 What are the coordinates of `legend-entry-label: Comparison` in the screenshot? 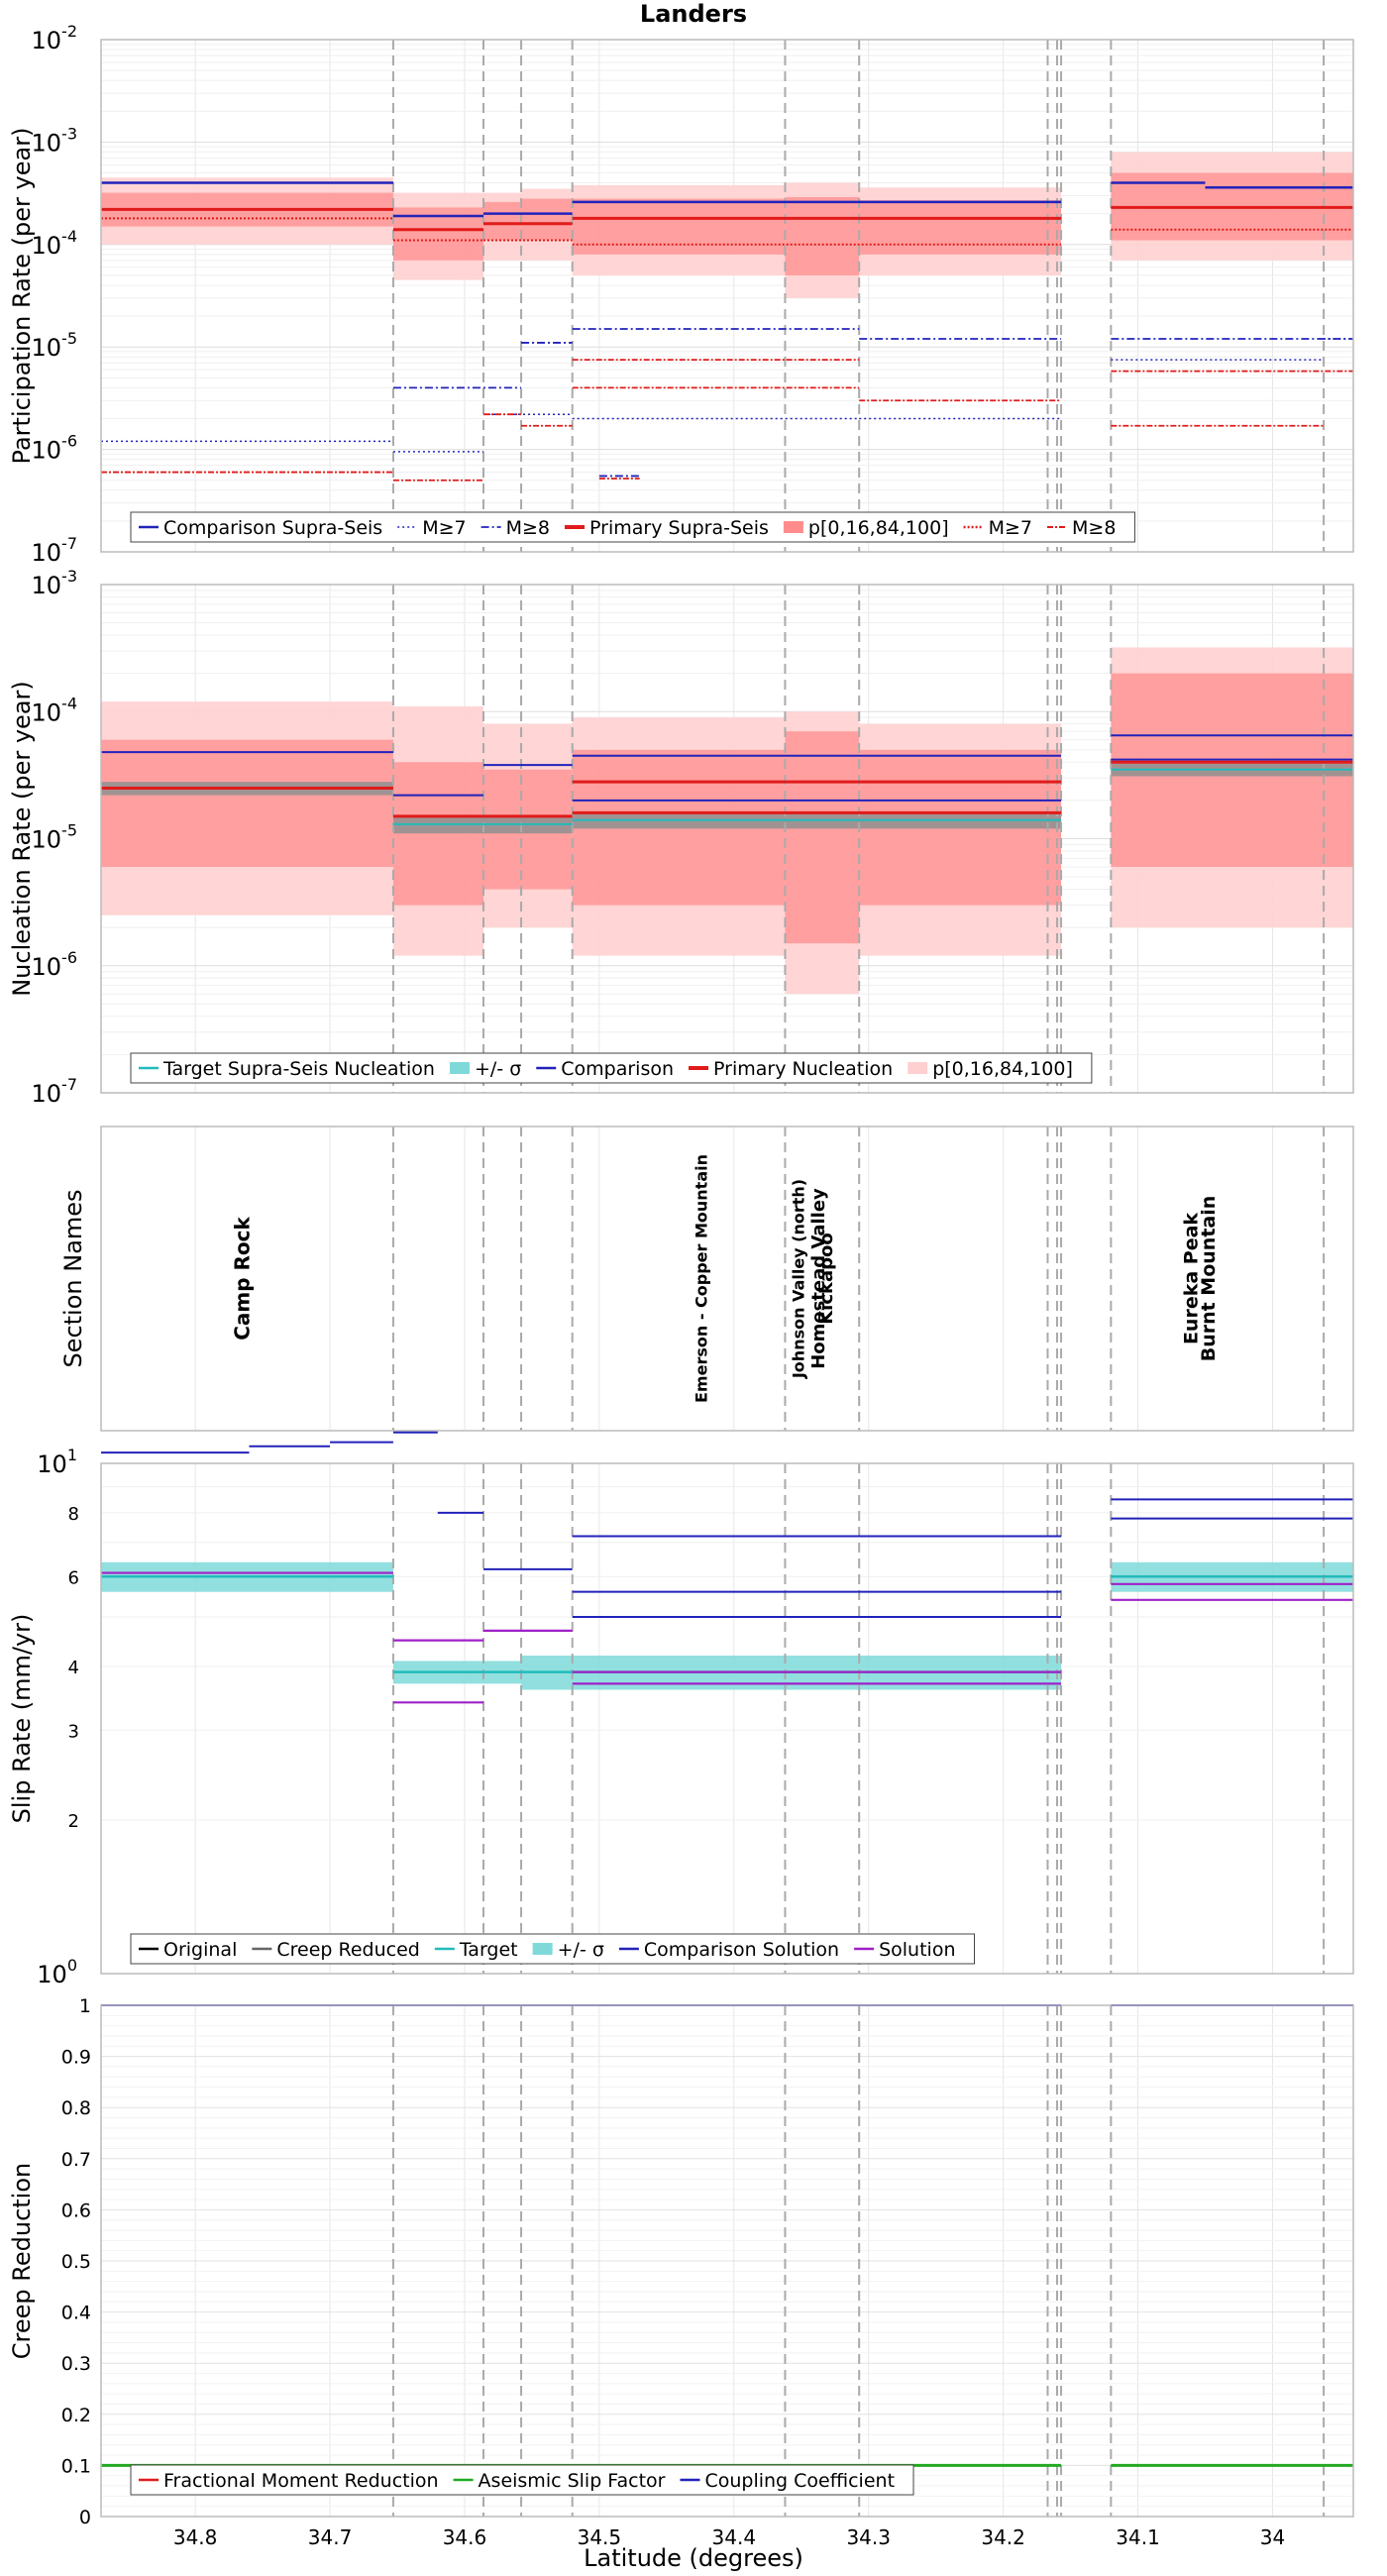 It's located at (617, 1069).